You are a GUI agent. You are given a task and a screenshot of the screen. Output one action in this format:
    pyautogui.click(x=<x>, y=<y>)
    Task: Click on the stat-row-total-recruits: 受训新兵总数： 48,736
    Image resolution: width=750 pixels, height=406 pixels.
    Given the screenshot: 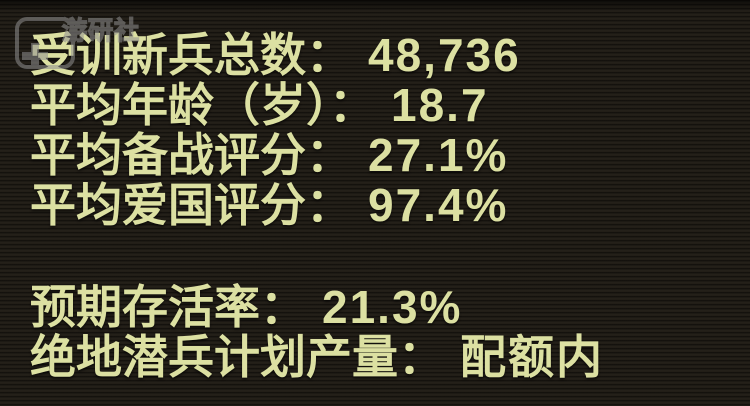 What is the action you would take?
    pyautogui.click(x=275, y=55)
    